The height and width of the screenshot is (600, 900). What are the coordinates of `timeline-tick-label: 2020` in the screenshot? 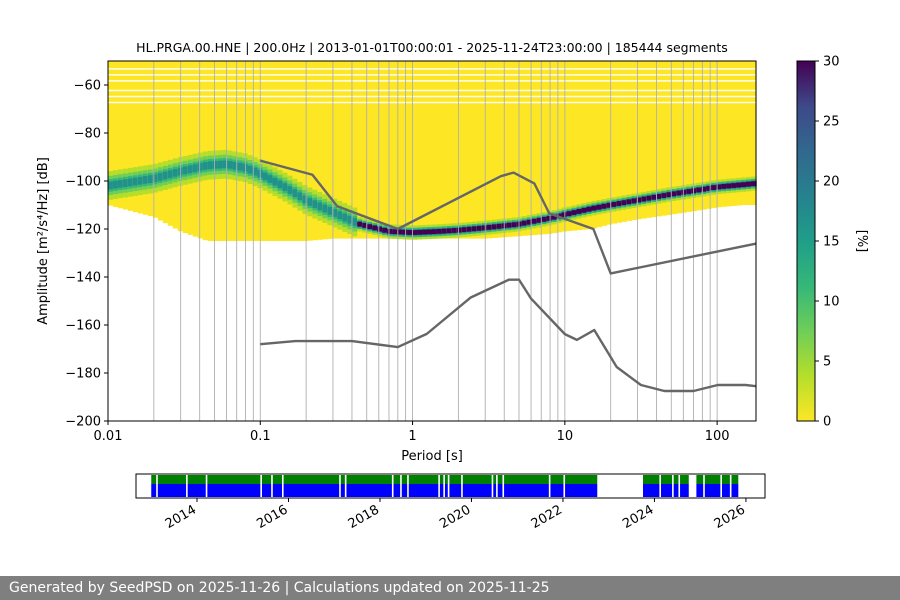 It's located at (455, 517).